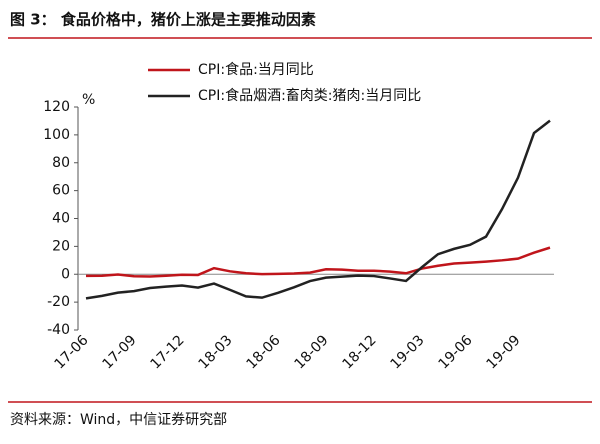 This screenshot has height=444, width=600. I want to click on x-tick-label: 17-09, so click(120, 352).